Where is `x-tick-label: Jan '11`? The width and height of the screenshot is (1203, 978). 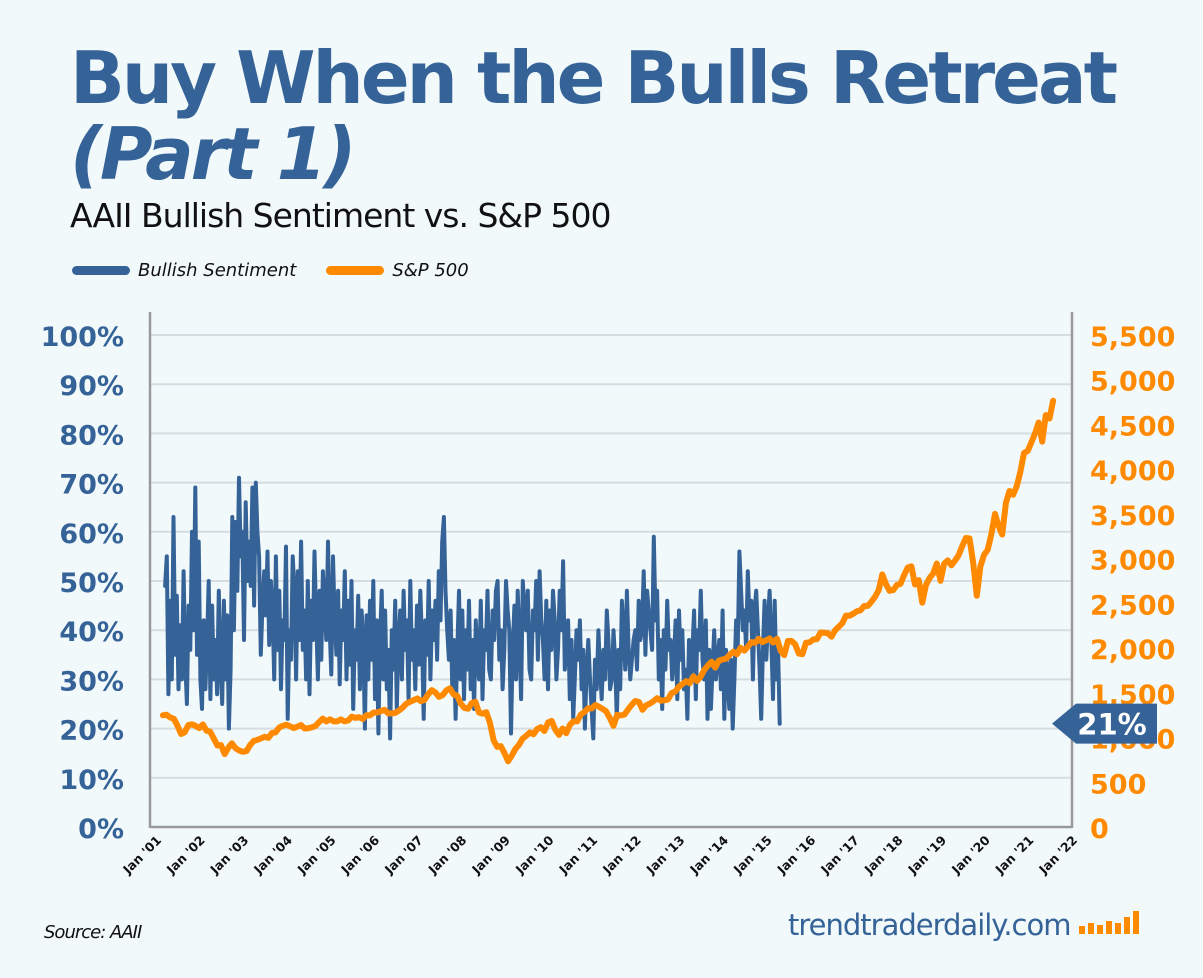
x-tick-label: Jan '11 is located at coordinates (577, 855).